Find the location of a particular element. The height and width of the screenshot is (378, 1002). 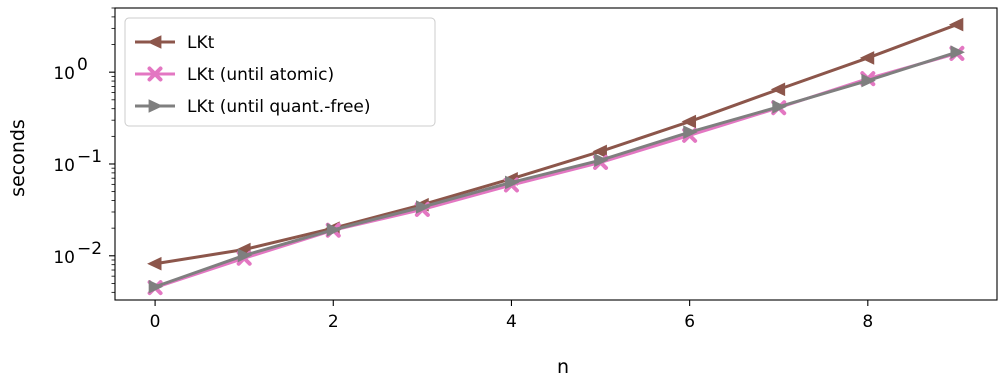

legend-entry: LKt (until quant.-free) is located at coordinates (253, 107).